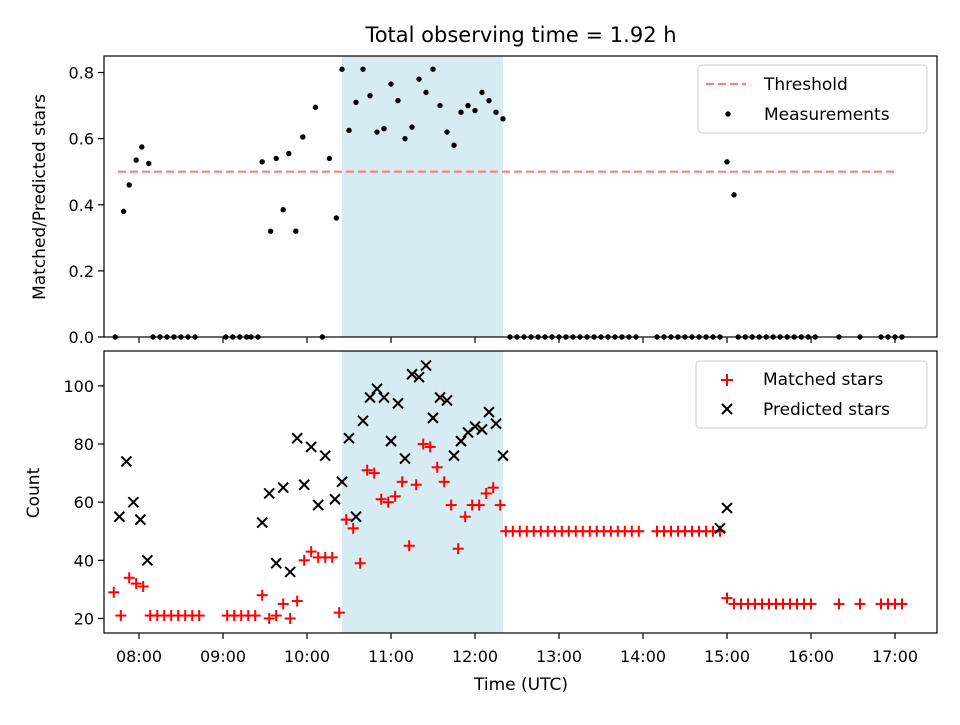 The height and width of the screenshot is (725, 960). Describe the element at coordinates (823, 380) in the screenshot. I see `legend-matched-label: Matched stars` at that location.